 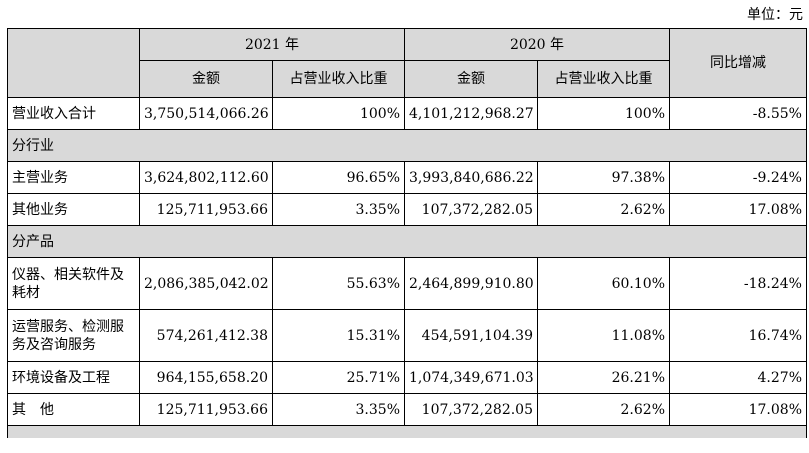 I want to click on amount-2020-cell: 2,464,899,910.80, so click(x=471, y=283).